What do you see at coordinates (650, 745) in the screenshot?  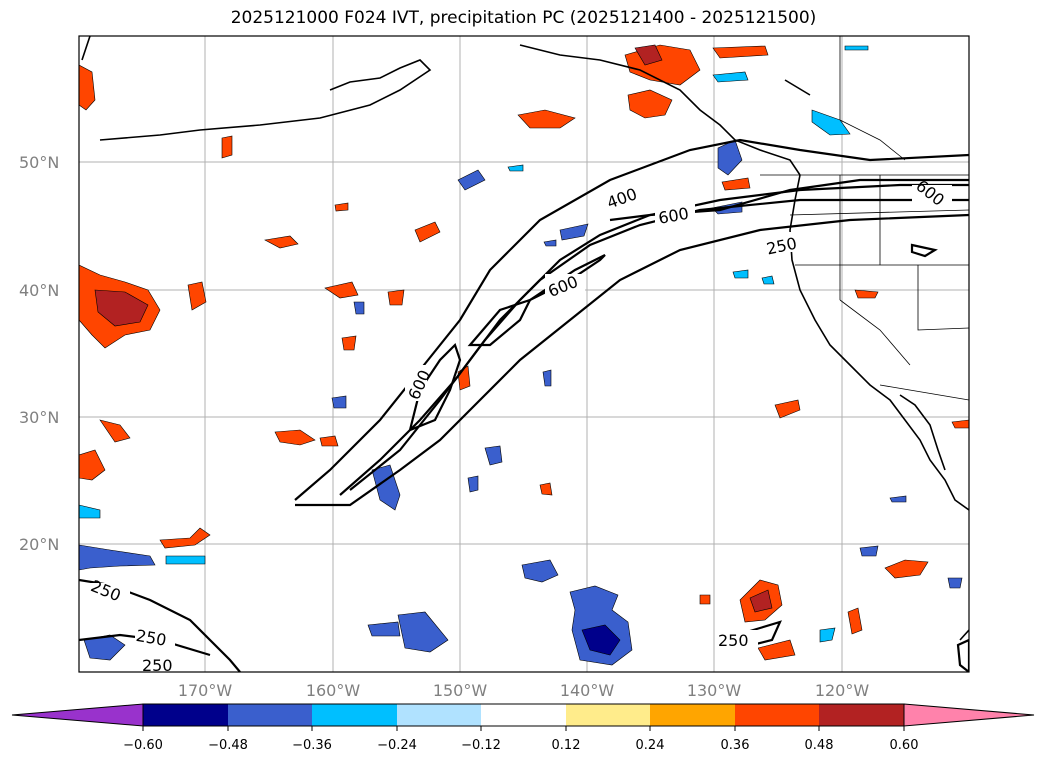 I see `colorbar-tick-label: 0.24` at bounding box center [650, 745].